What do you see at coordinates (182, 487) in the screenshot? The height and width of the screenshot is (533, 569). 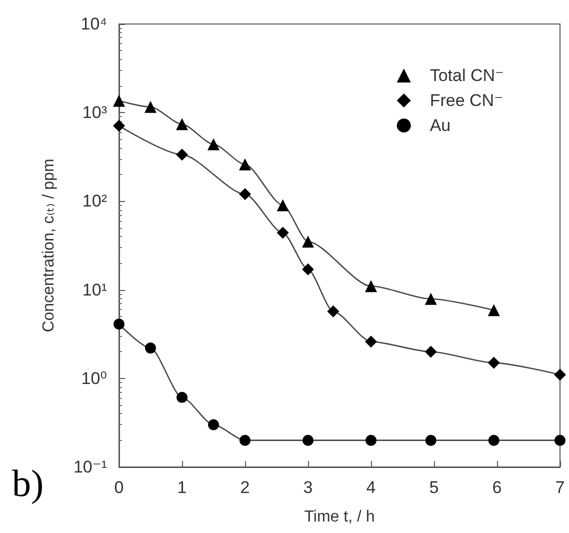 I see `x-tick-label: 1` at bounding box center [182, 487].